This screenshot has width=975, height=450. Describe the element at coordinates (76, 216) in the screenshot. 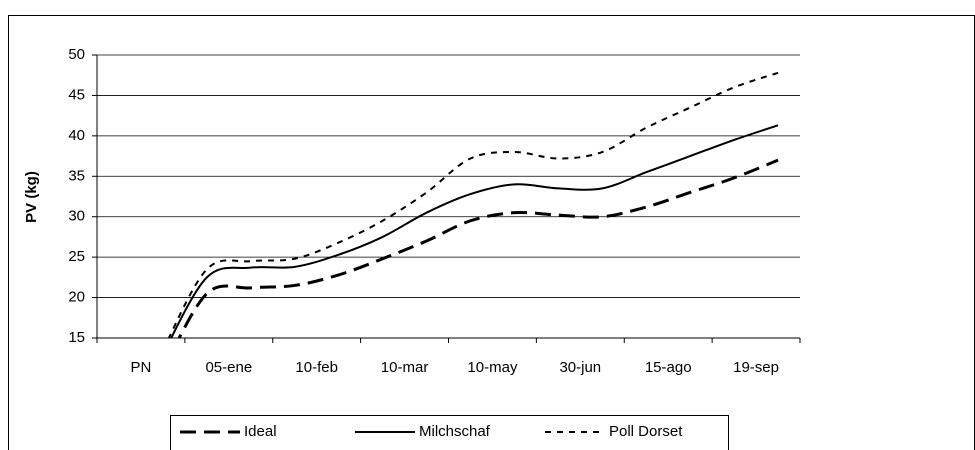

I see `y-tick-label: 30` at that location.